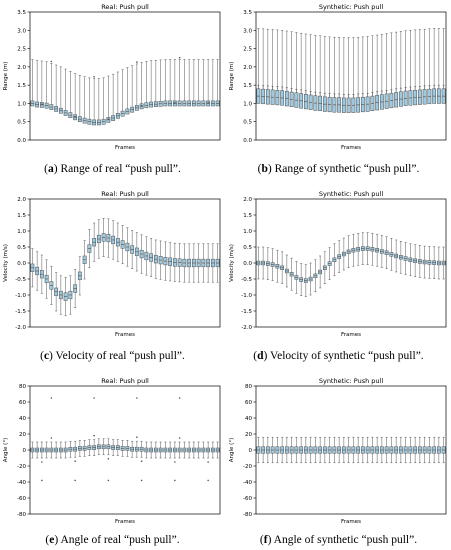  Describe the element at coordinates (6, 263) in the screenshot. I see `y-axis-label: Velocity (m/s)` at that location.